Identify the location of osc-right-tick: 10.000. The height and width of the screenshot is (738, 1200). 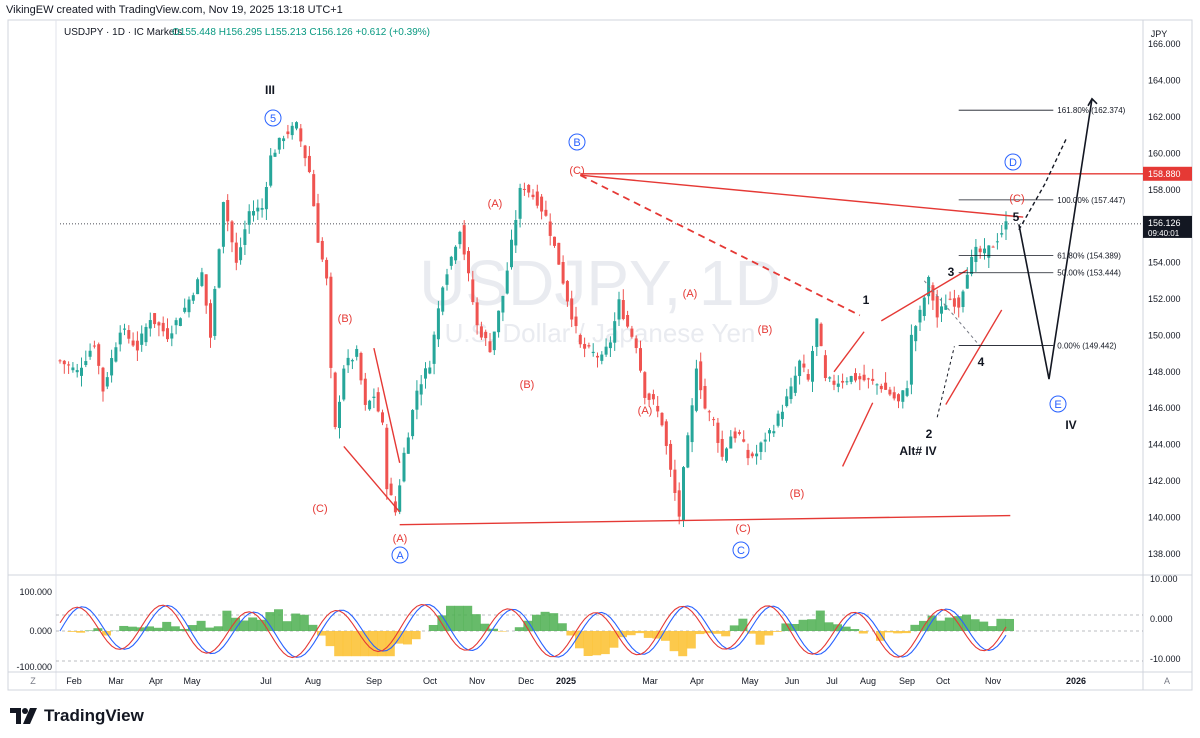
(1164, 579).